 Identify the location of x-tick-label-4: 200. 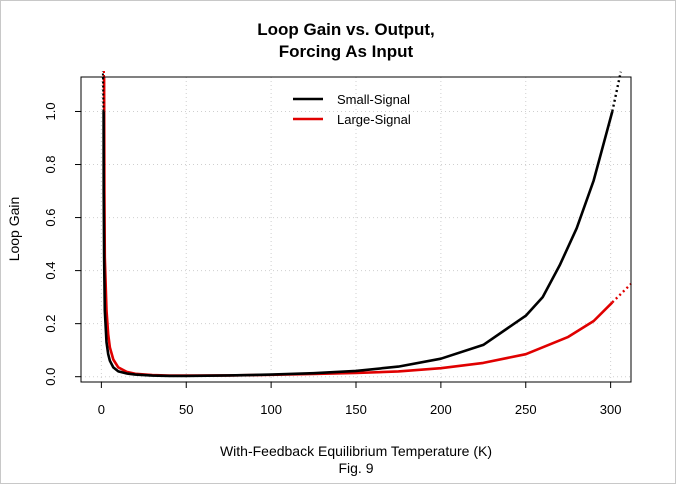
(441, 409).